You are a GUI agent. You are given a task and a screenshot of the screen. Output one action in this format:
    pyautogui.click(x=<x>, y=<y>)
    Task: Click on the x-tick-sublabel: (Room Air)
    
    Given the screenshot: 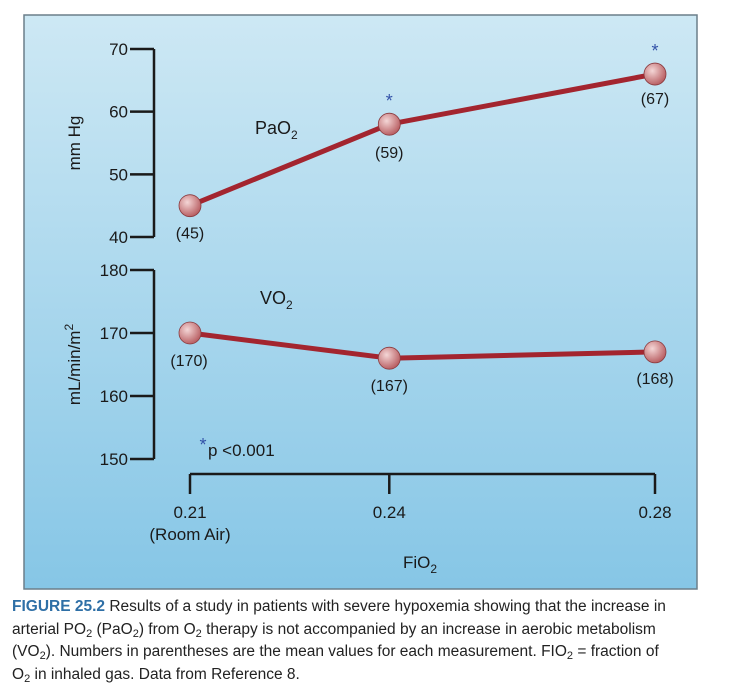 What is the action you would take?
    pyautogui.click(x=189, y=534)
    